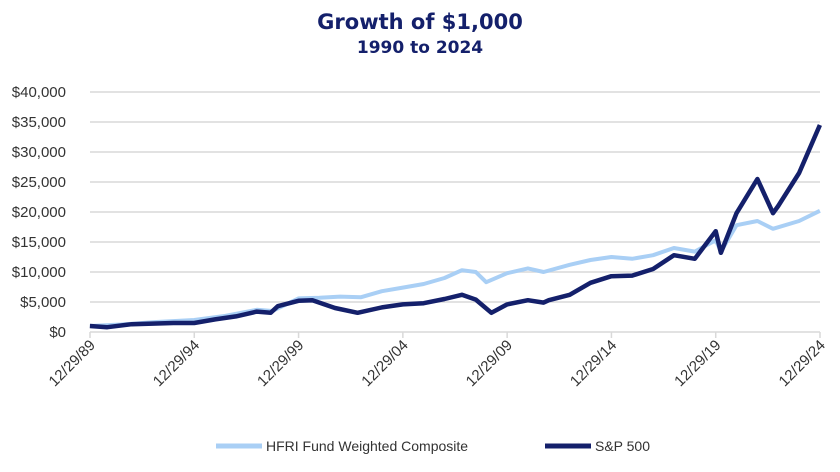 The width and height of the screenshot is (840, 472). Describe the element at coordinates (420, 22) in the screenshot. I see `chart-title: Growth of $1,000` at that location.